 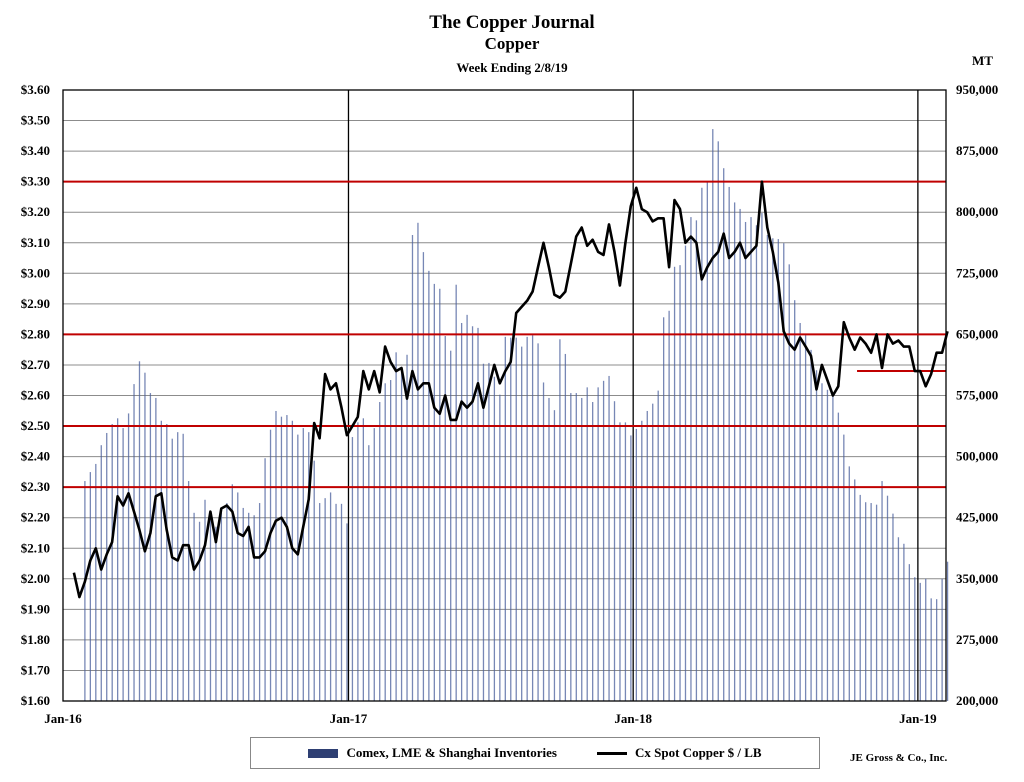 What do you see at coordinates (977, 272) in the screenshot?
I see `right-tick-label: 725,000` at bounding box center [977, 272].